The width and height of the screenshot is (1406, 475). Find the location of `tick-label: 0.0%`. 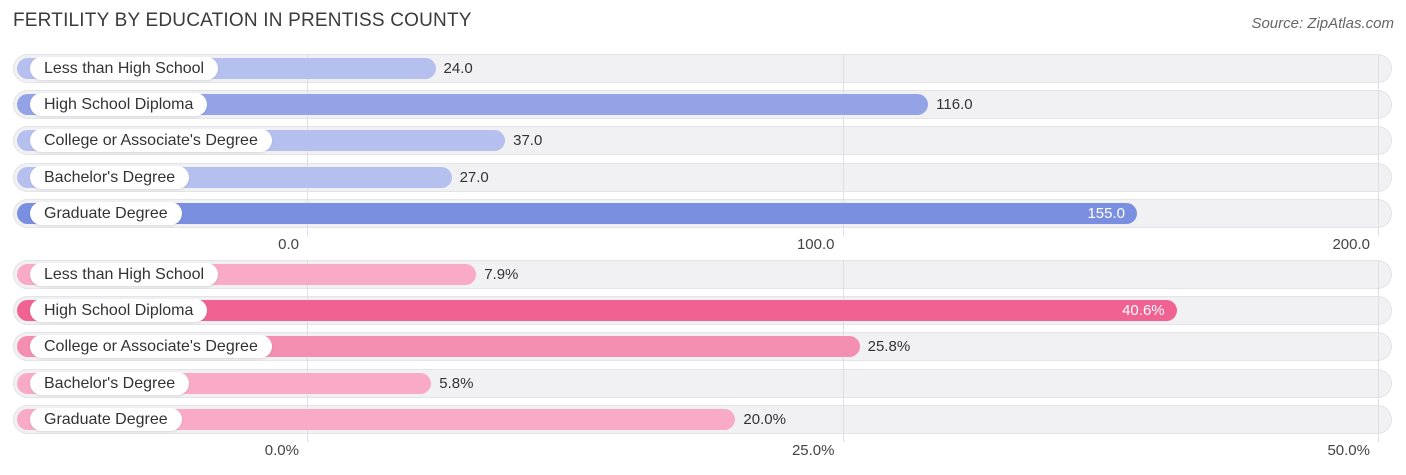

tick-label: 0.0% is located at coordinates (281, 450).